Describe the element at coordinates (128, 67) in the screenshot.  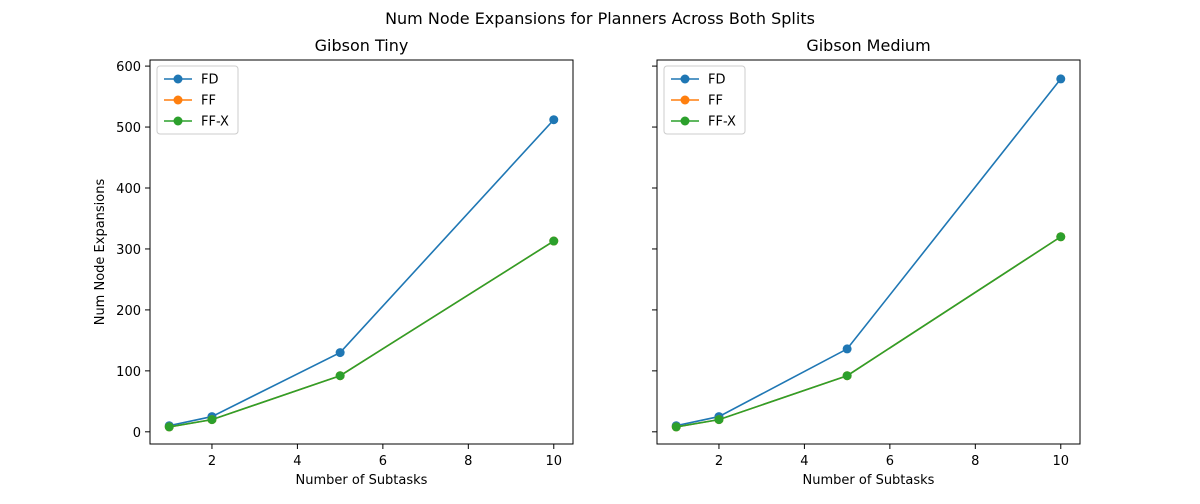
I see `y-tick-label: 600` at that location.